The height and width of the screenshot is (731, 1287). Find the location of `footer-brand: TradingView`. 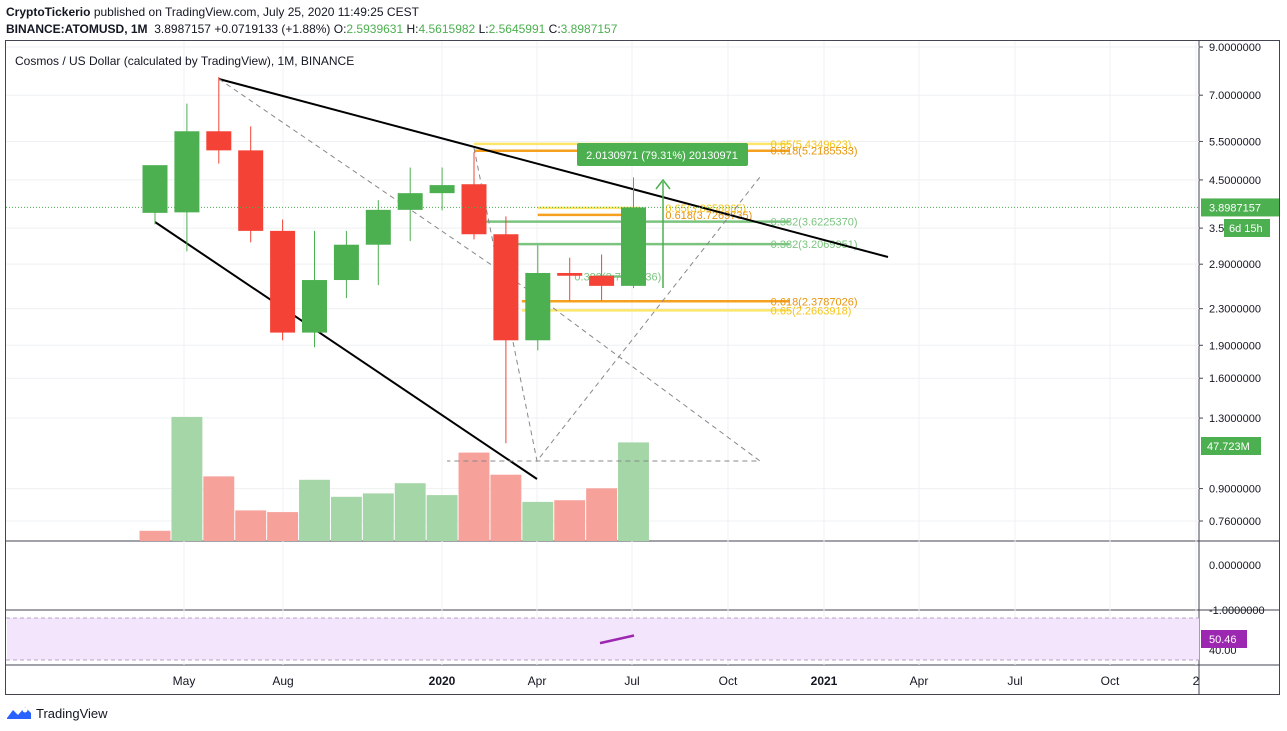

footer-brand: TradingView is located at coordinates (72, 713).